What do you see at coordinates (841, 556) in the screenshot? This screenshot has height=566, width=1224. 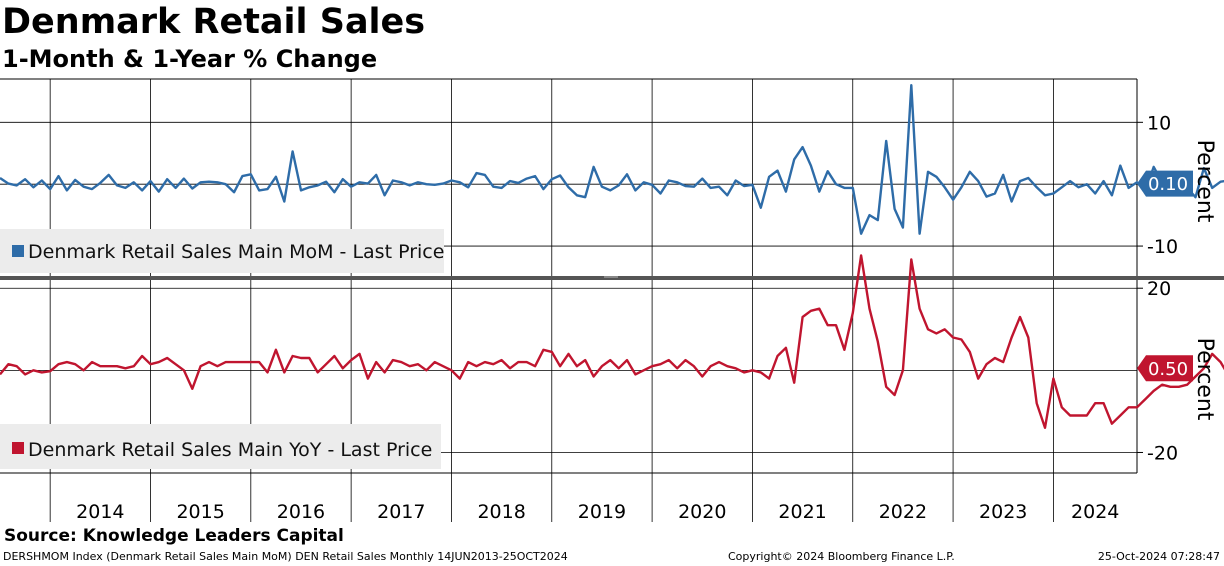 I see `copyright-note: Copyright© 2024 Bloomberg Finance L.P.` at bounding box center [841, 556].